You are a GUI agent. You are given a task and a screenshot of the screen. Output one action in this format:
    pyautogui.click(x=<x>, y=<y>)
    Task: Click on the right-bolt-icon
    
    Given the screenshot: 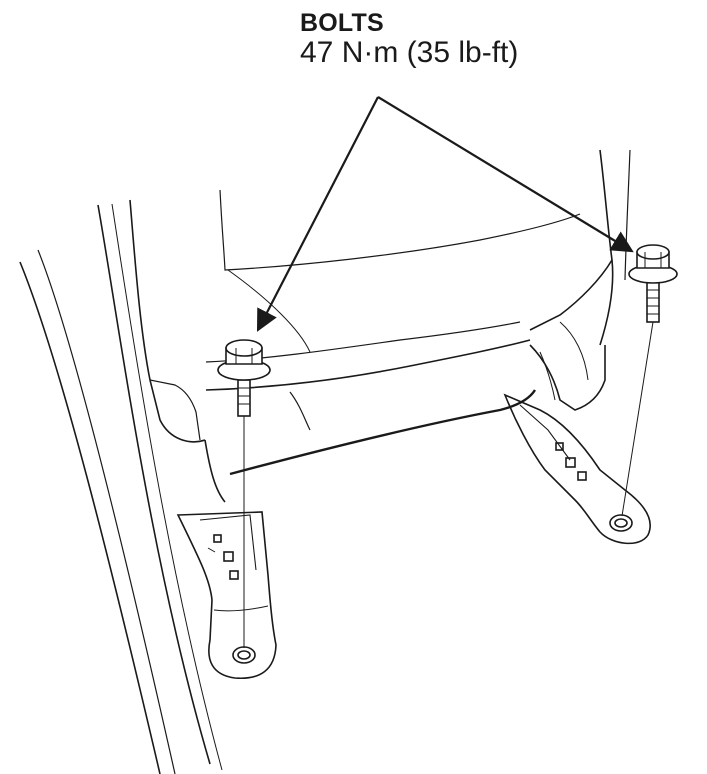 What is the action you would take?
    pyautogui.click(x=653, y=283)
    